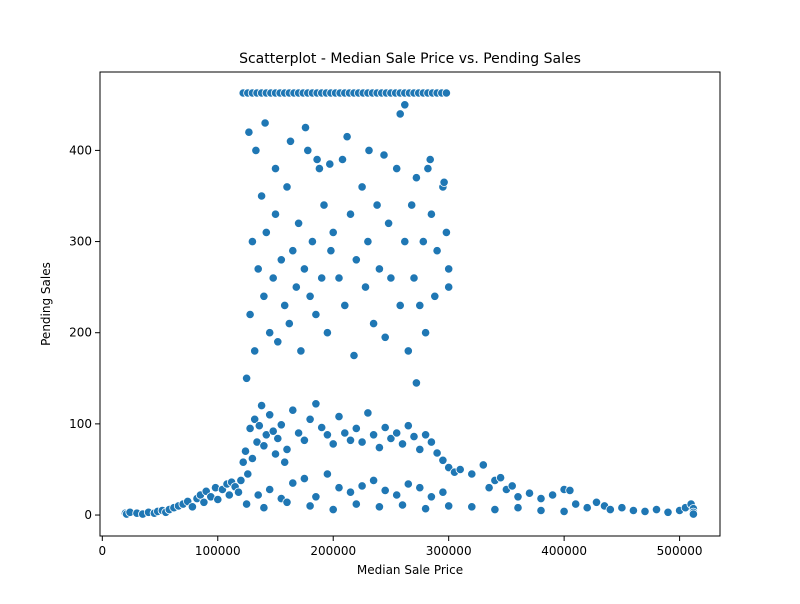 This screenshot has width=800, height=604. What do you see at coordinates (333, 551) in the screenshot?
I see `x-tick-label: 200000` at bounding box center [333, 551].